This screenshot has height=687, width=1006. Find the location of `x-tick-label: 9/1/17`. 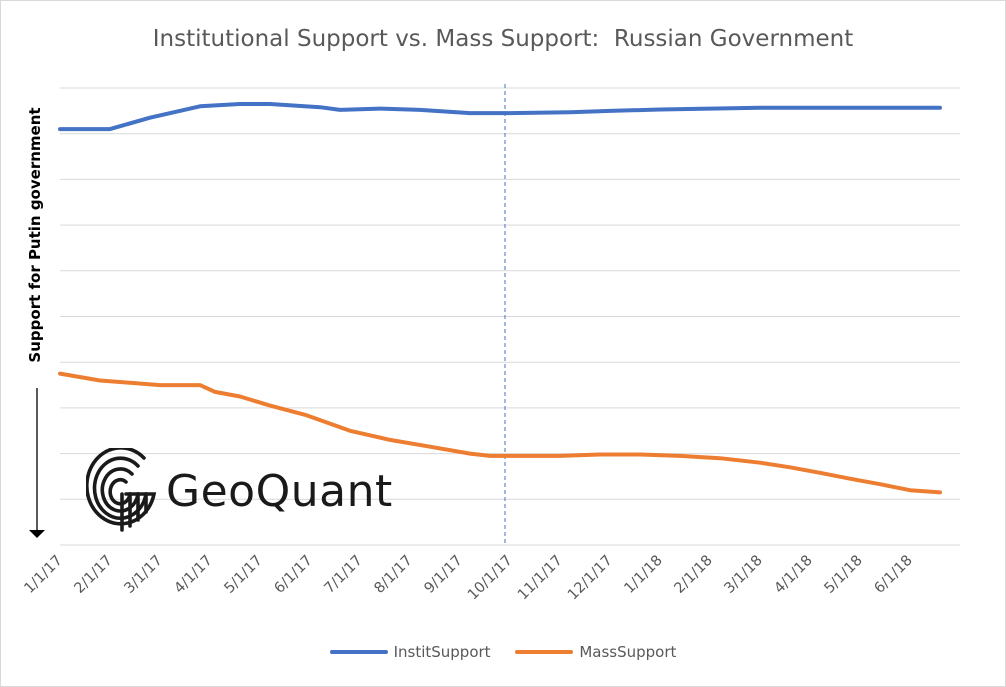

x-tick-label: 9/1/17 is located at coordinates (444, 575).